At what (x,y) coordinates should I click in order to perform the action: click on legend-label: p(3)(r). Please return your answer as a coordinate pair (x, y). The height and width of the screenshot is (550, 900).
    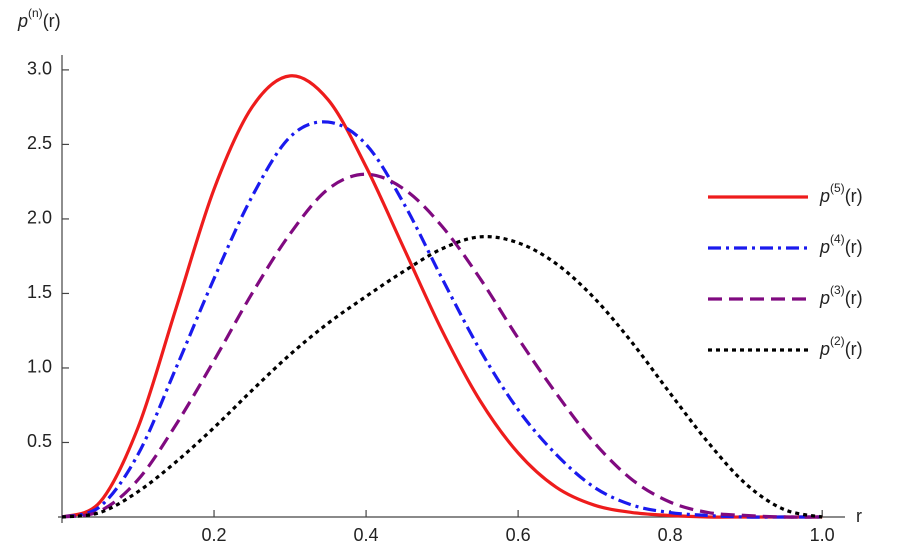
    Looking at the image, I should click on (841, 295).